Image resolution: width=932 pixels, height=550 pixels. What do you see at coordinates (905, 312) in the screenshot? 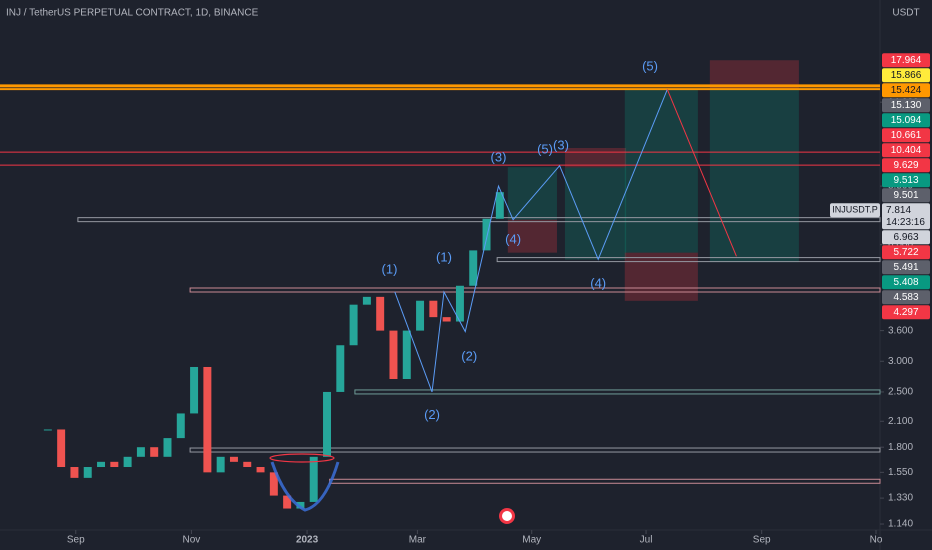
I see `price-tag-label: 4.297` at bounding box center [905, 312].